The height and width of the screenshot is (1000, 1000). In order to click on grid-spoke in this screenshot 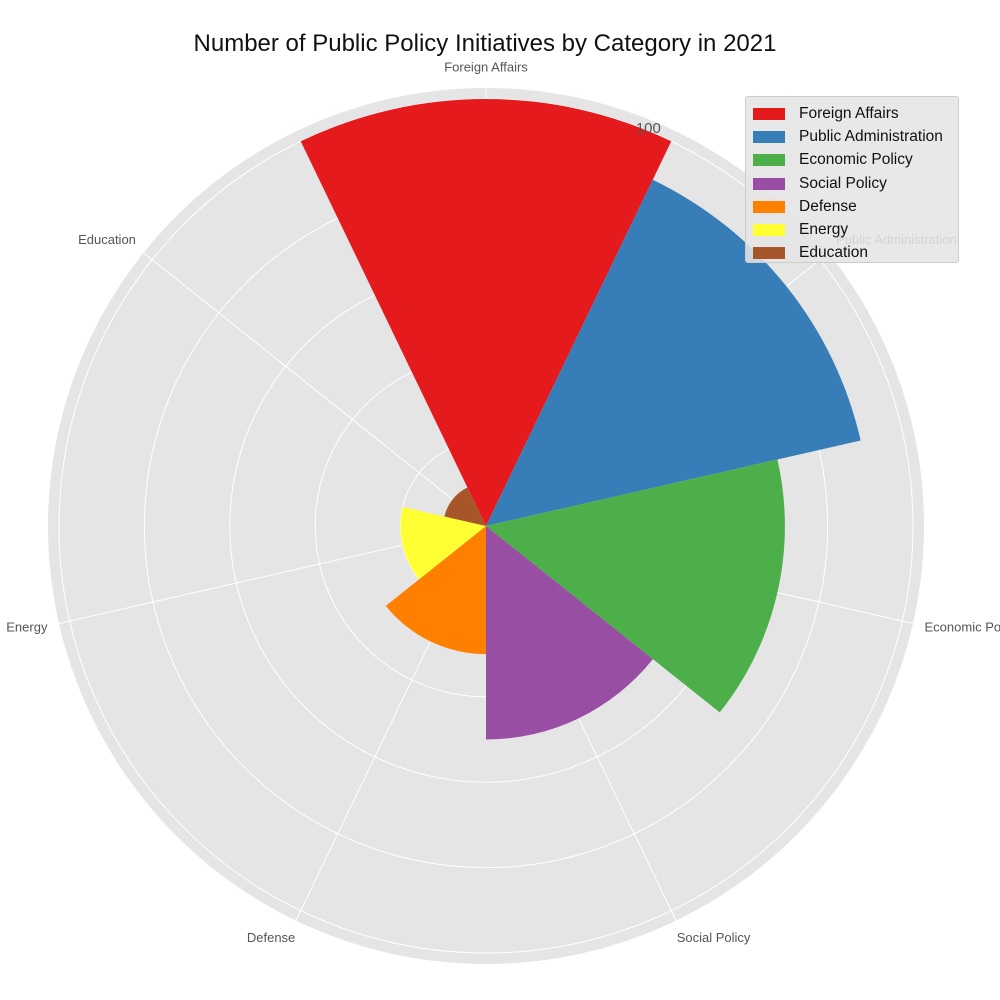, I will do `click(315, 389)`.